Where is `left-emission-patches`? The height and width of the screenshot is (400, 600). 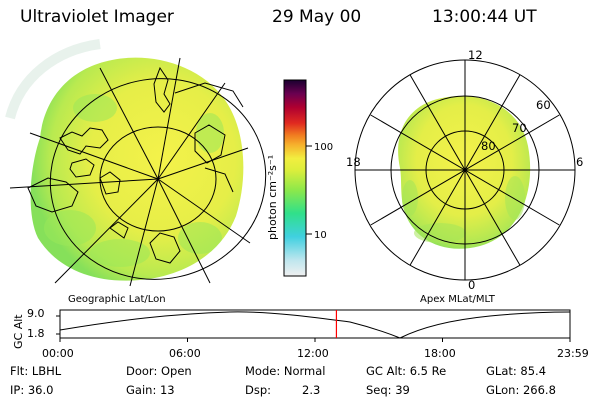
left-emission-patches is located at coordinates (134, 180).